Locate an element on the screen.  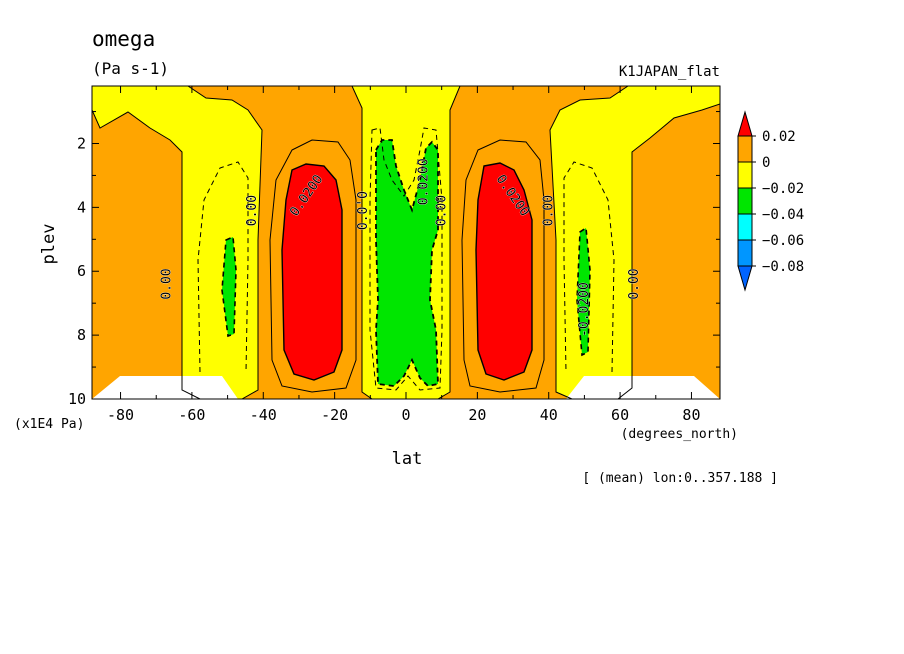
x-tick-label: 60 is located at coordinates (620, 415).